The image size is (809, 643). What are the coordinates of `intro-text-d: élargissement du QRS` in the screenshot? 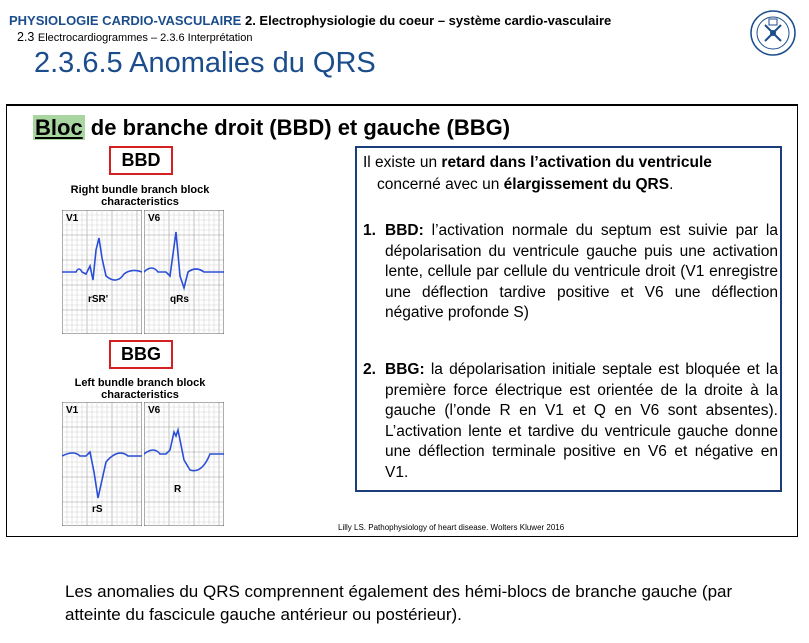 It's located at (586, 184).